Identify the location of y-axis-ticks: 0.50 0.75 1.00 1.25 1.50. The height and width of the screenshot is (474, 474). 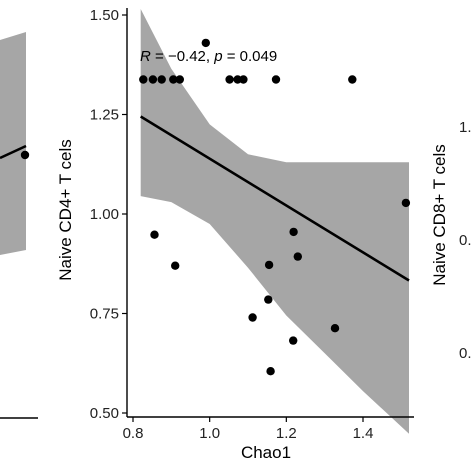
(108, 214).